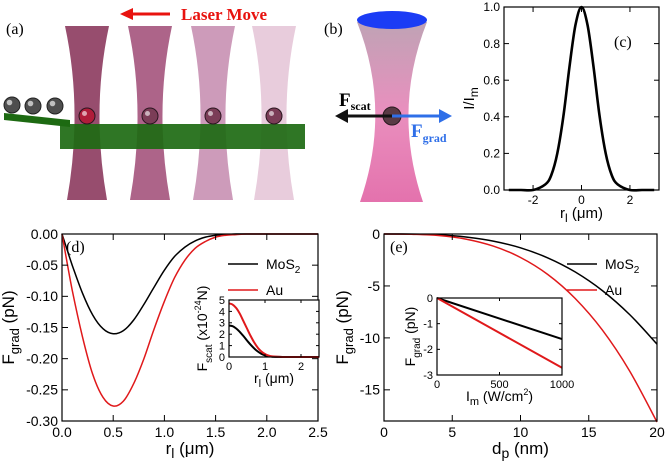  I want to click on x-axis-label-d: rl (μm), so click(190, 450).